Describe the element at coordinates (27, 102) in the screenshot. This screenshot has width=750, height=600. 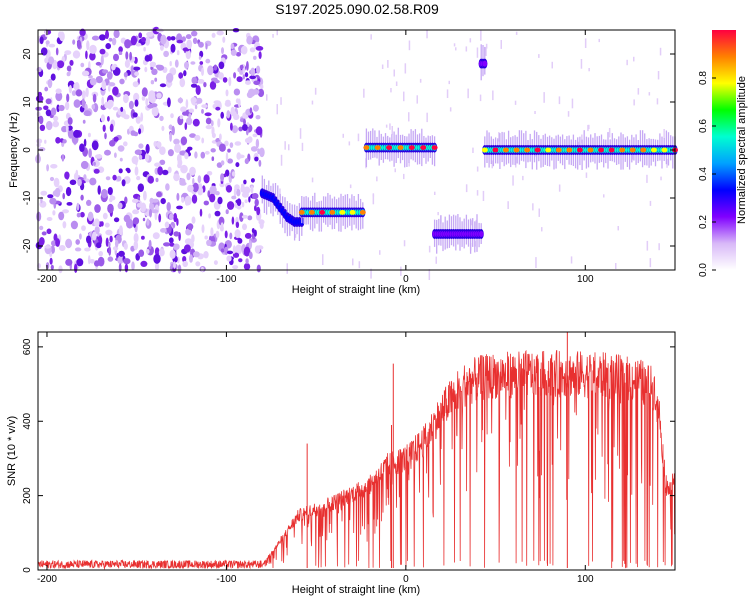
I see `y-tick-label: 10` at that location.